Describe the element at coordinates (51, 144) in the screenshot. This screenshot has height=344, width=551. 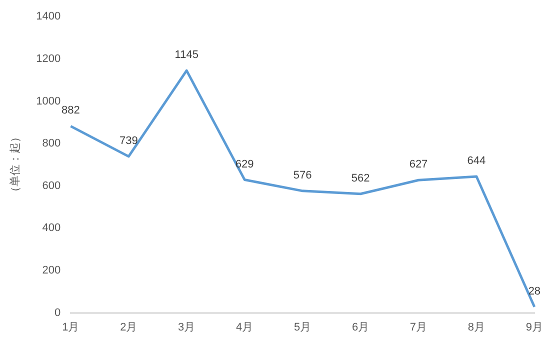
I see `y-tick-label: 800` at that location.